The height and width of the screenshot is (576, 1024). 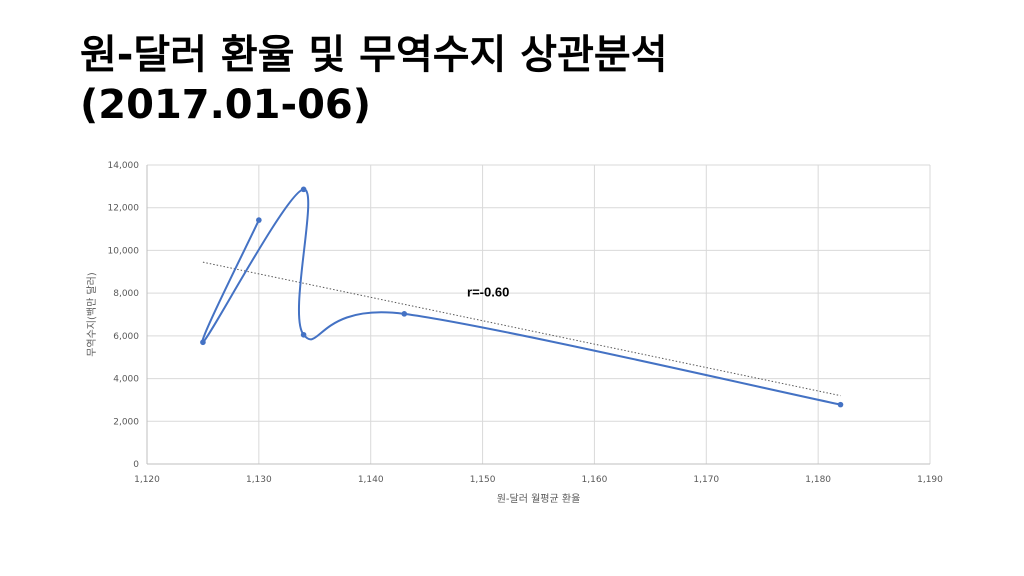 I want to click on trendline, so click(x=521, y=329).